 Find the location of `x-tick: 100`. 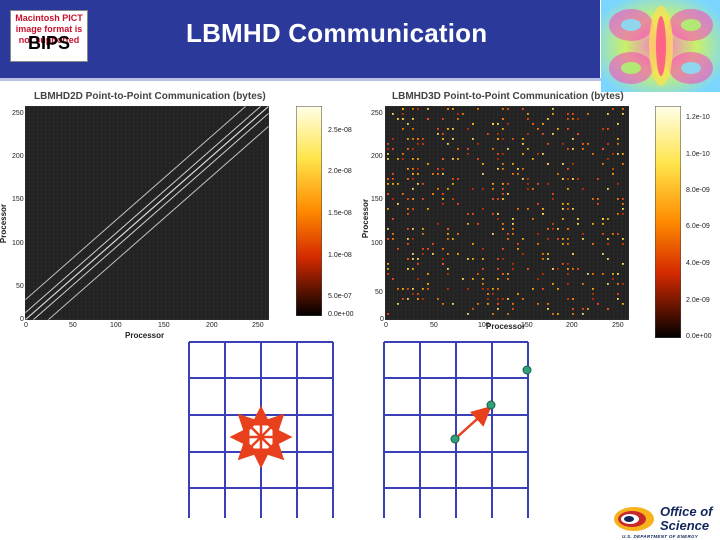

x-tick: 100 is located at coordinates (484, 325).